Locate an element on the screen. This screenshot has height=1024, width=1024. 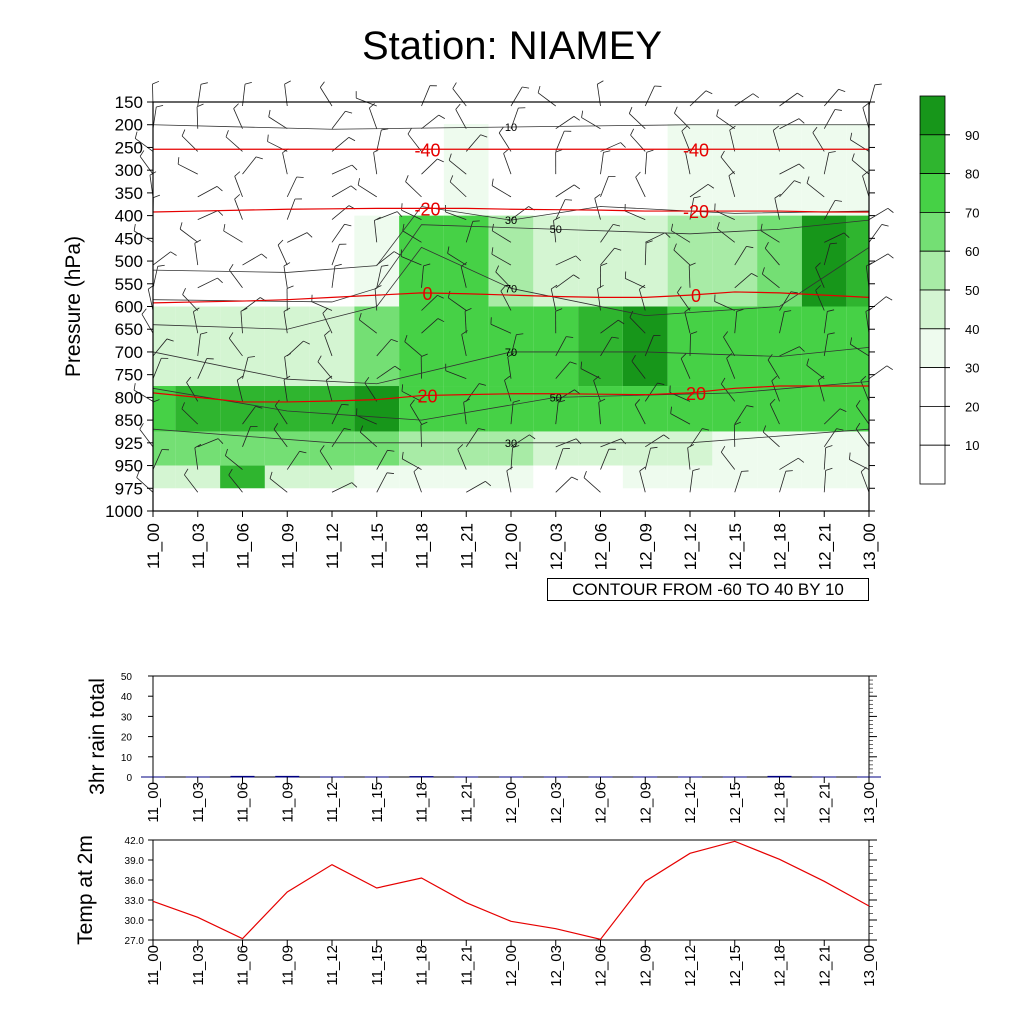
colorbar-label: 60 is located at coordinates (972, 251).